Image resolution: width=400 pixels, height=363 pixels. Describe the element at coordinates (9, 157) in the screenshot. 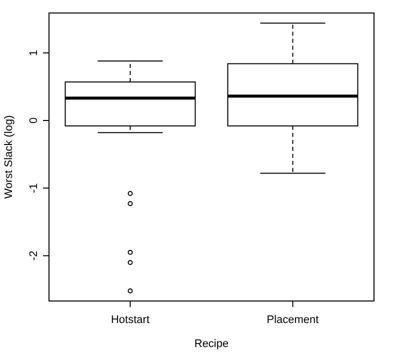

I see `y-axis-title: Worst Slack (log)` at that location.